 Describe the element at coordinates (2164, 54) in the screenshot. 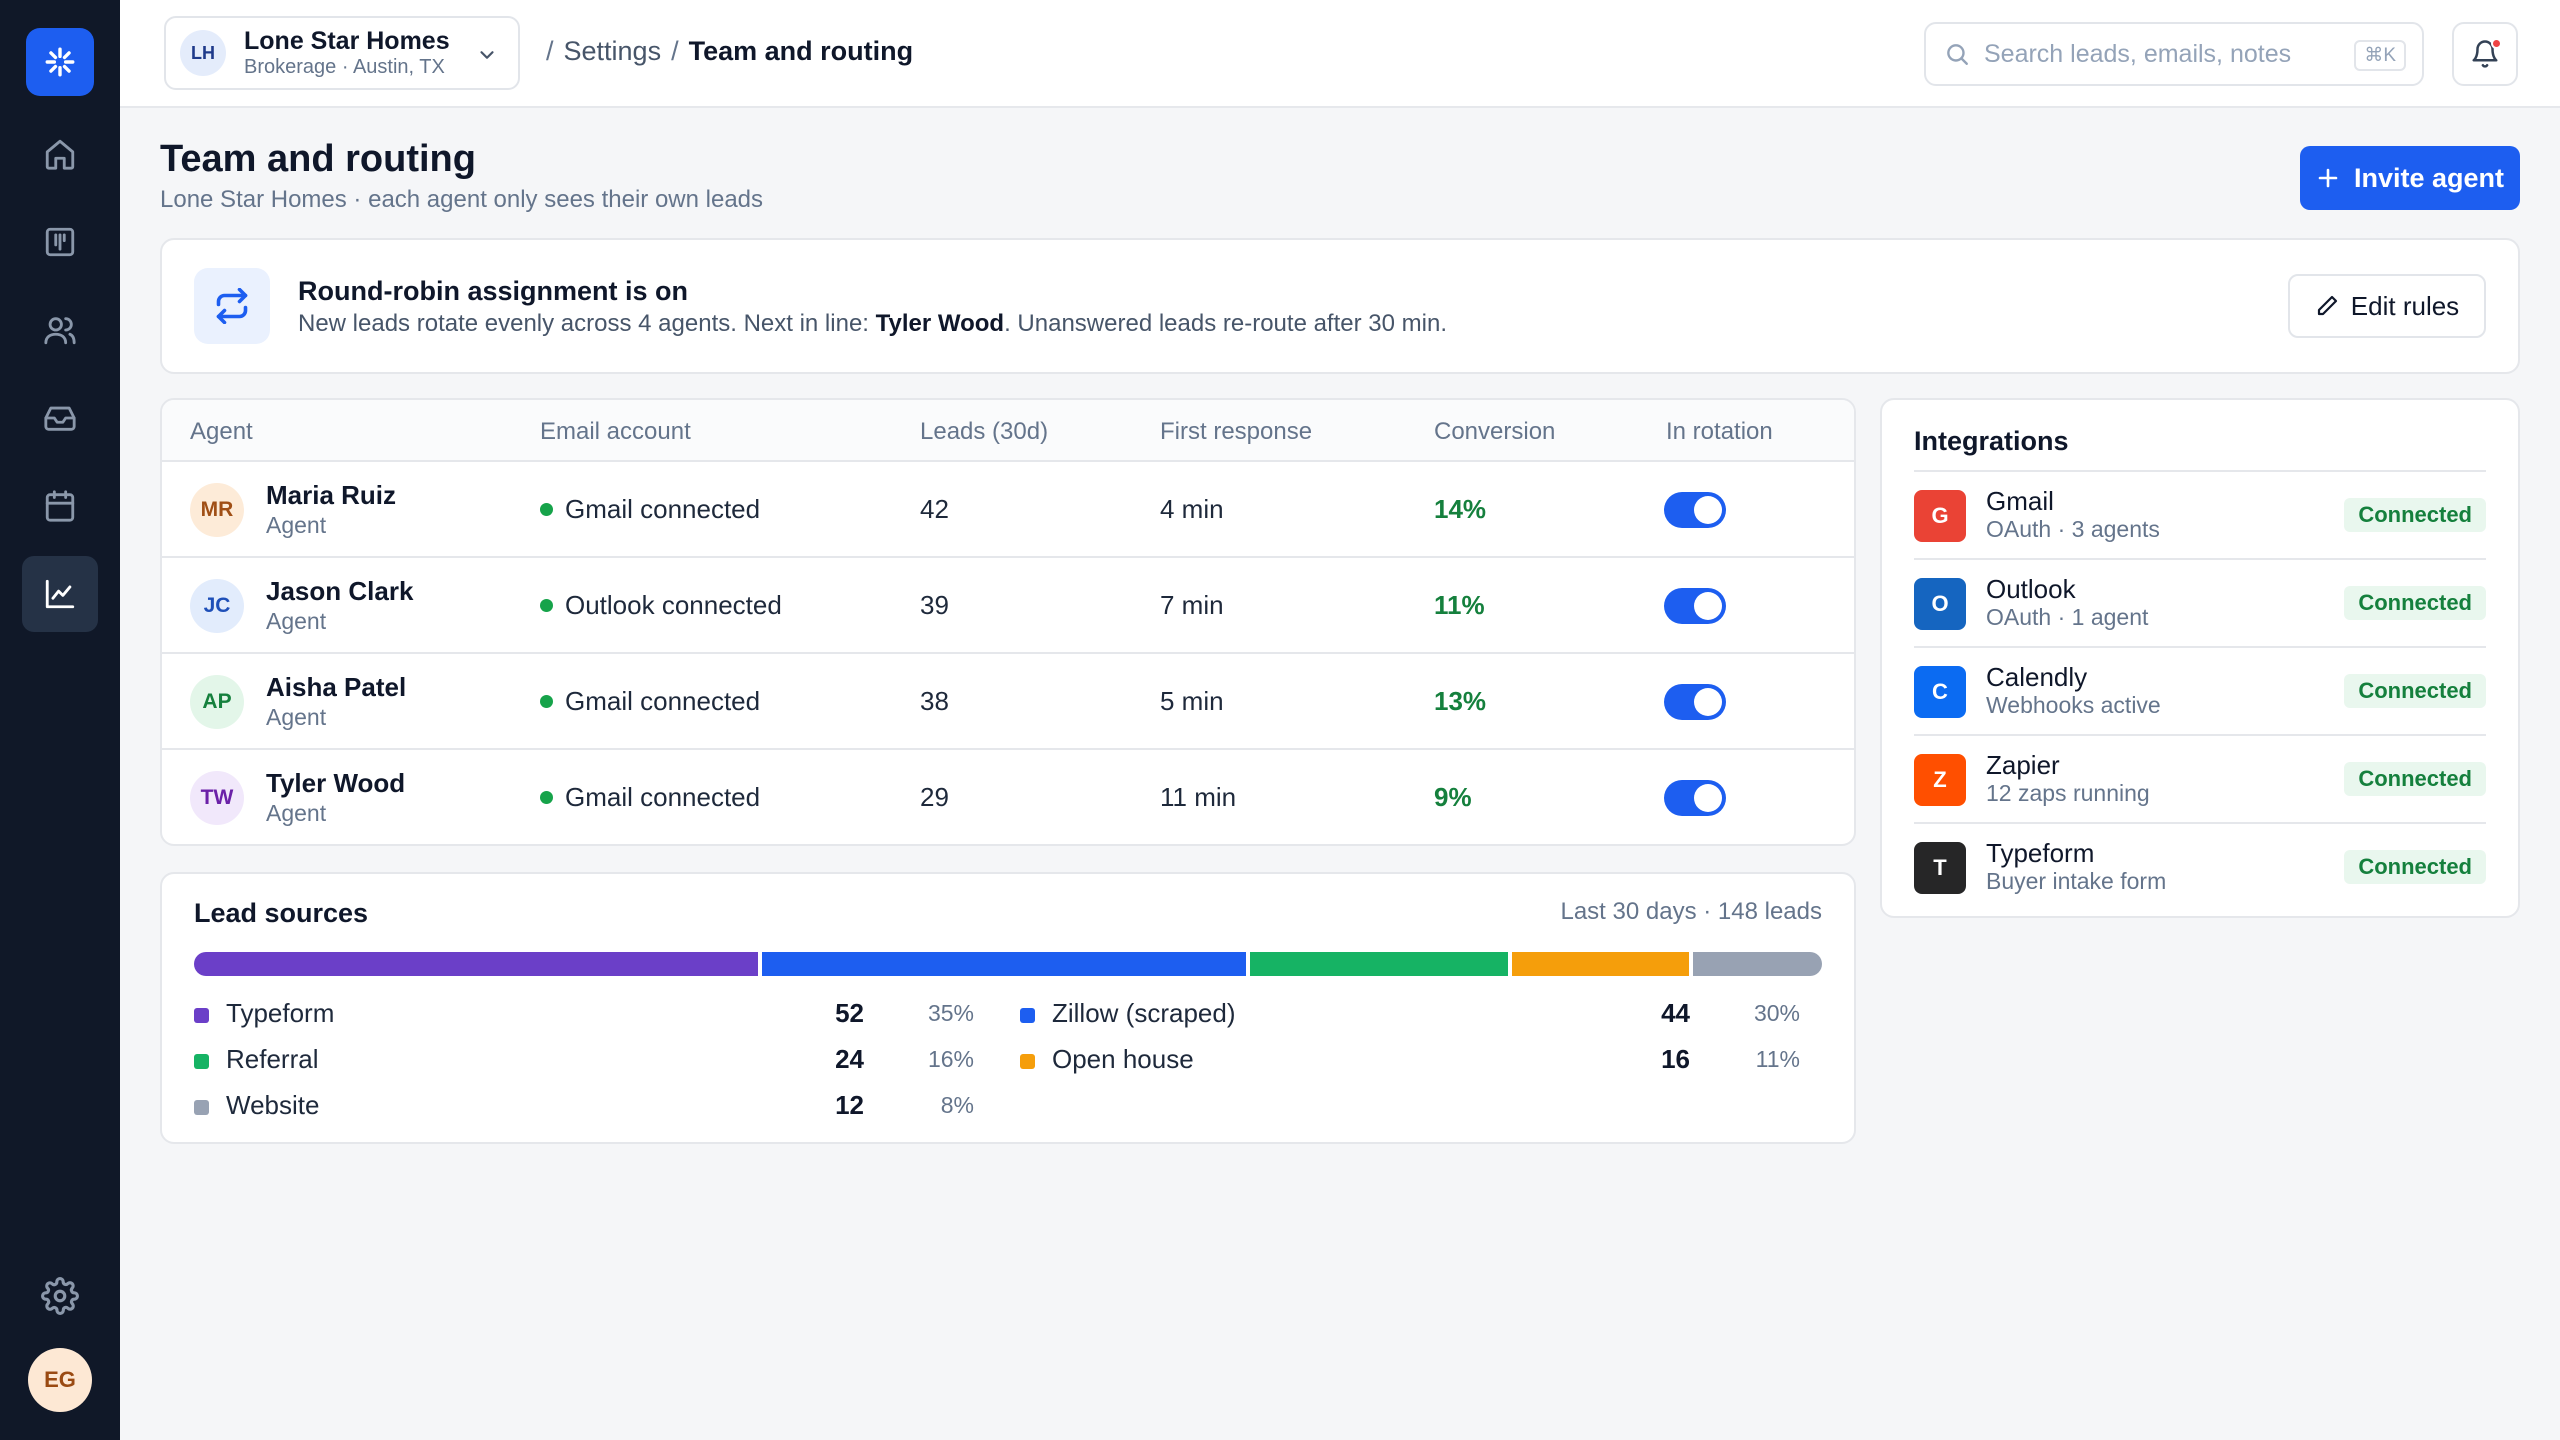

I see `search-input` at that location.